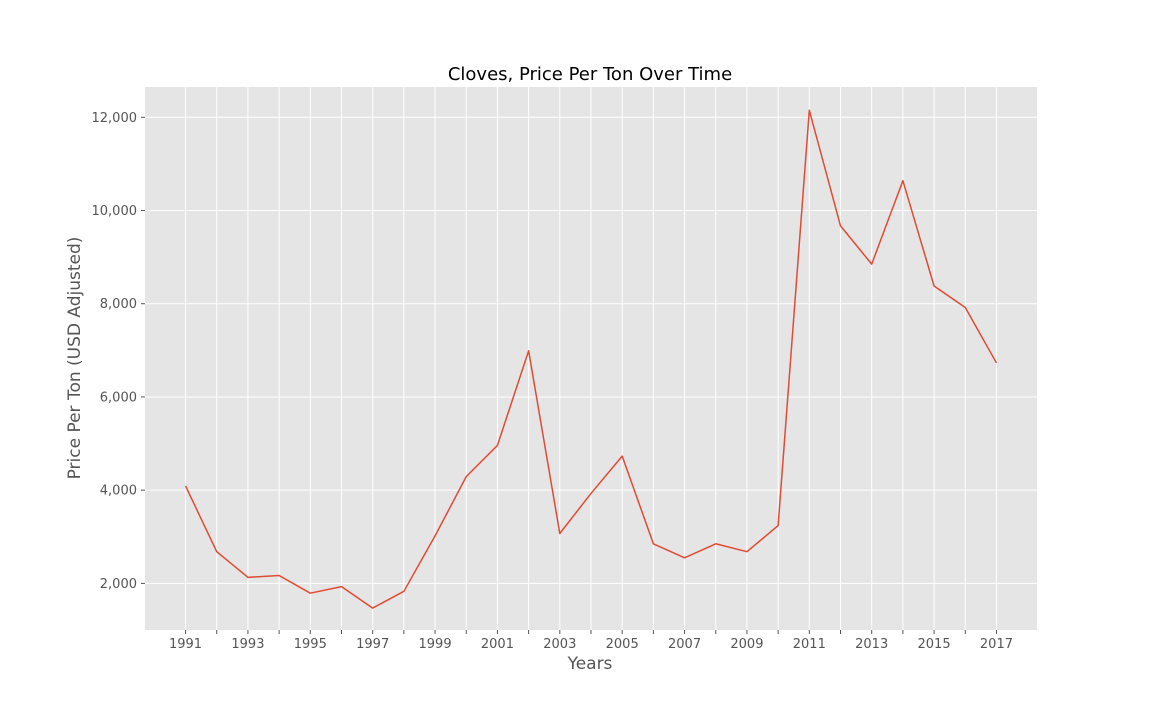 This screenshot has width=1152, height=720. I want to click on x-tick-label: 2013, so click(871, 644).